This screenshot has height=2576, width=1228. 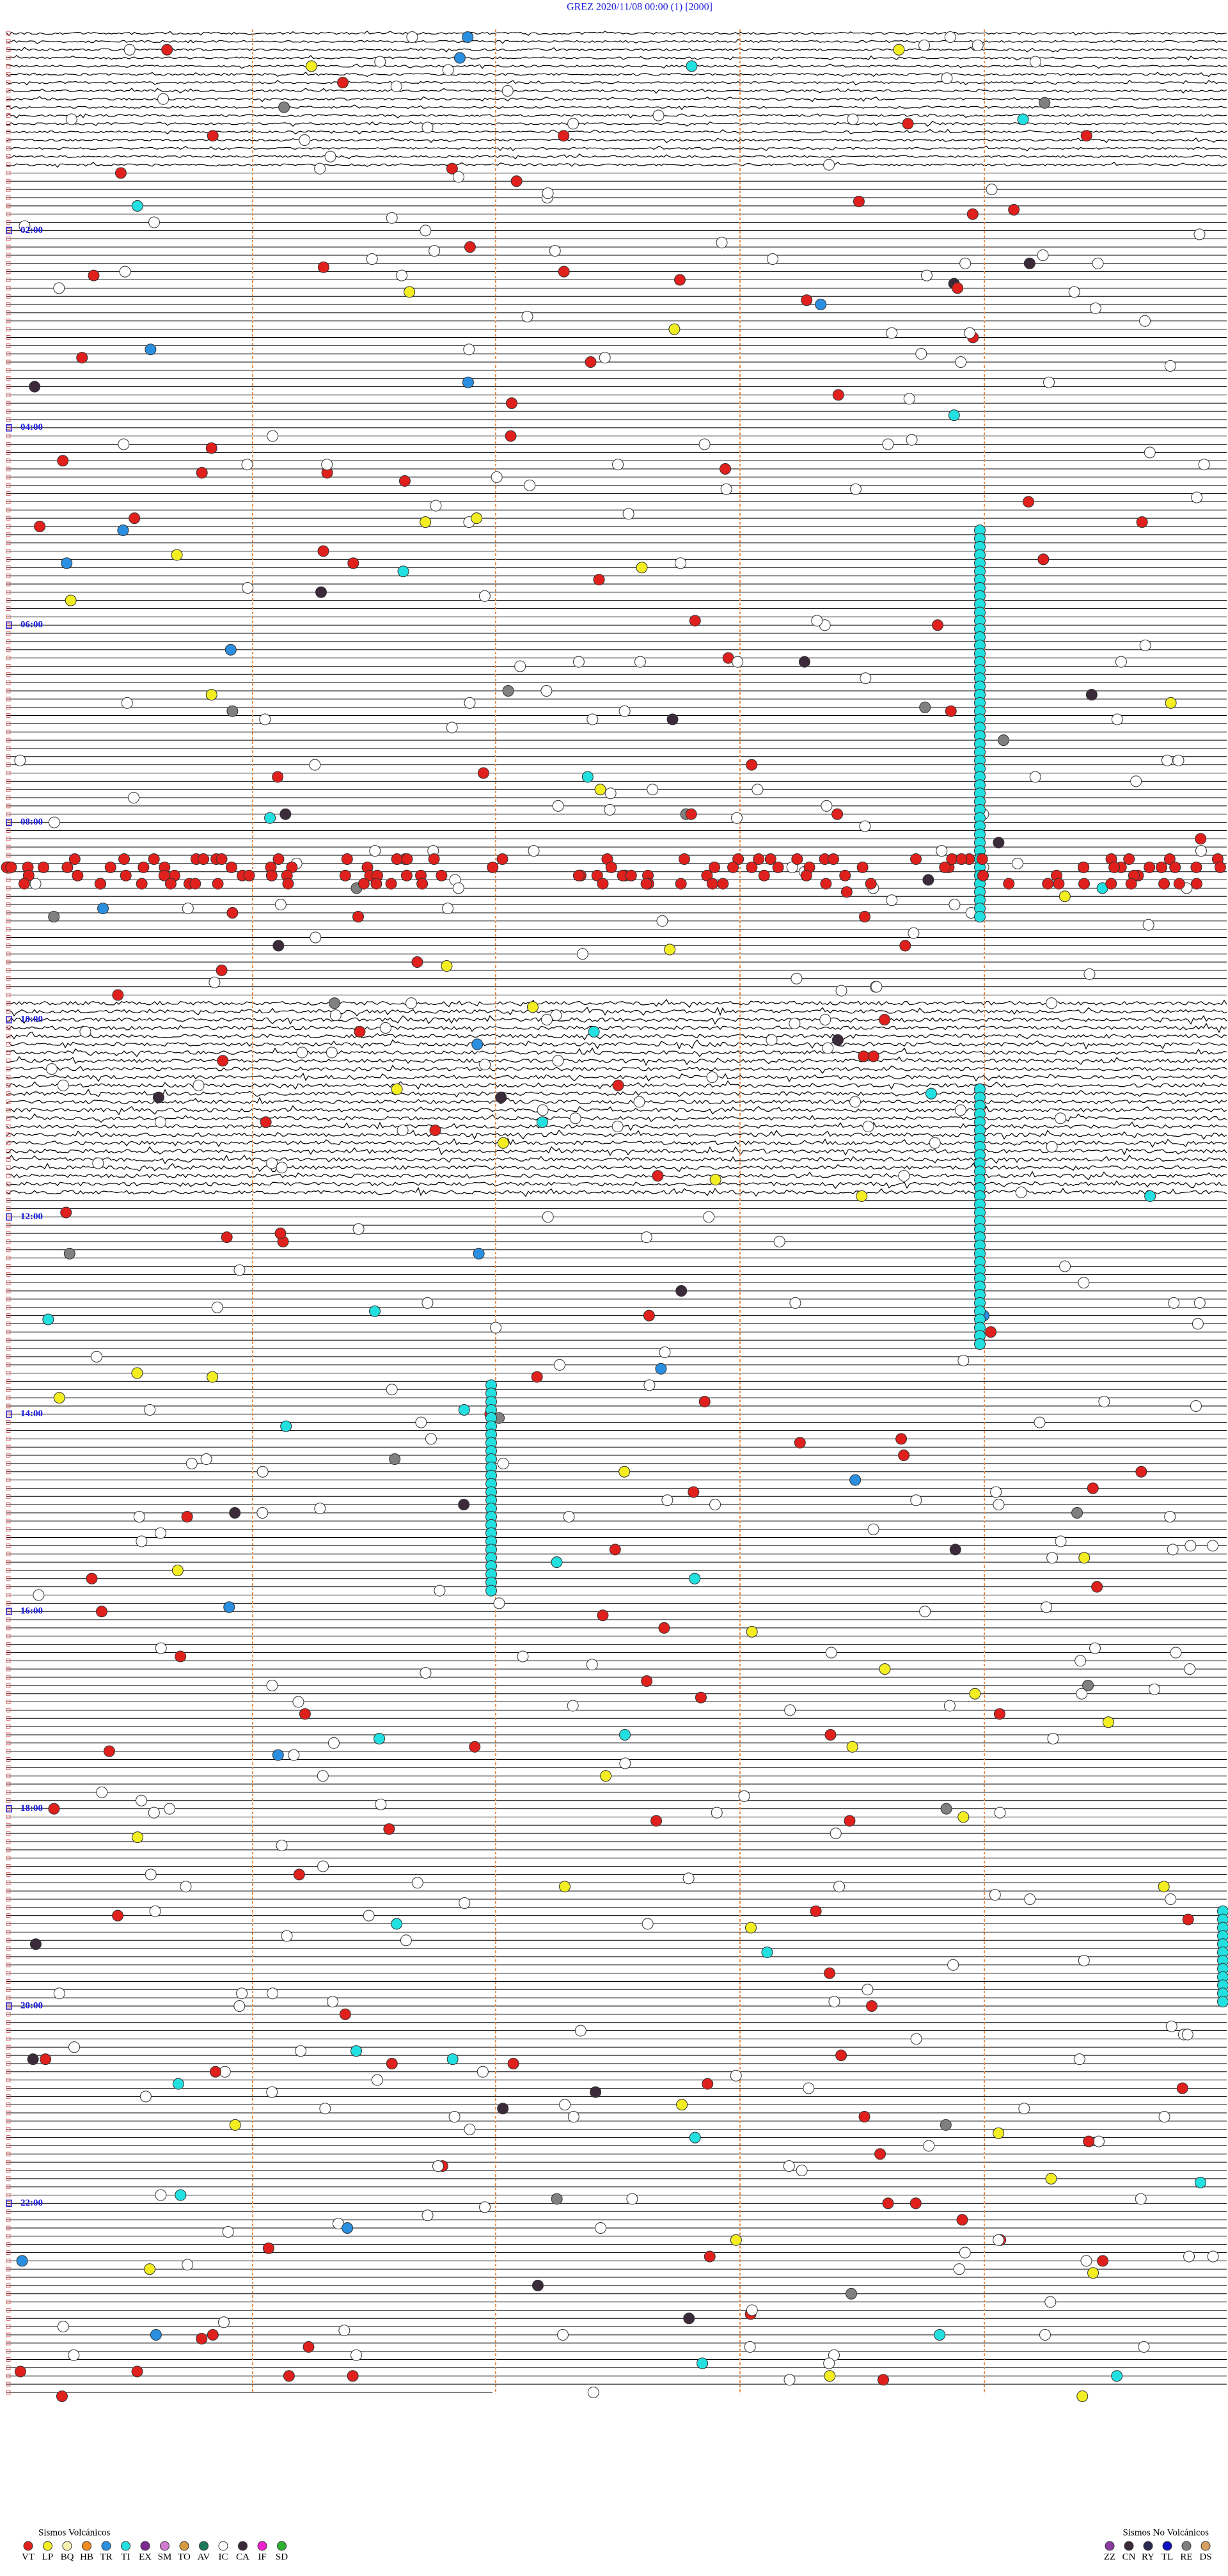 I want to click on hour-marker, so click(x=9, y=1217).